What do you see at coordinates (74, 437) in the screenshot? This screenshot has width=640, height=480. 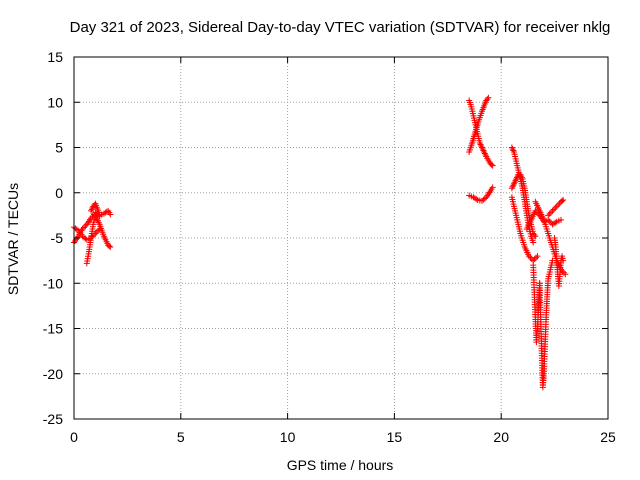 I see `x-tick-label: 0` at bounding box center [74, 437].